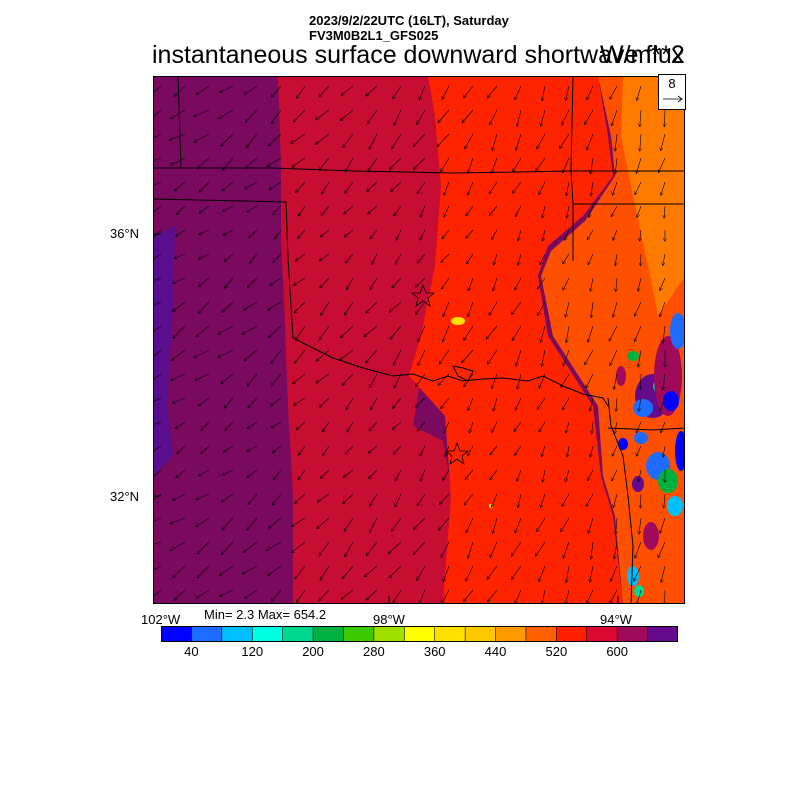  I want to click on colorbar-tick-label: 120, so click(252, 651).